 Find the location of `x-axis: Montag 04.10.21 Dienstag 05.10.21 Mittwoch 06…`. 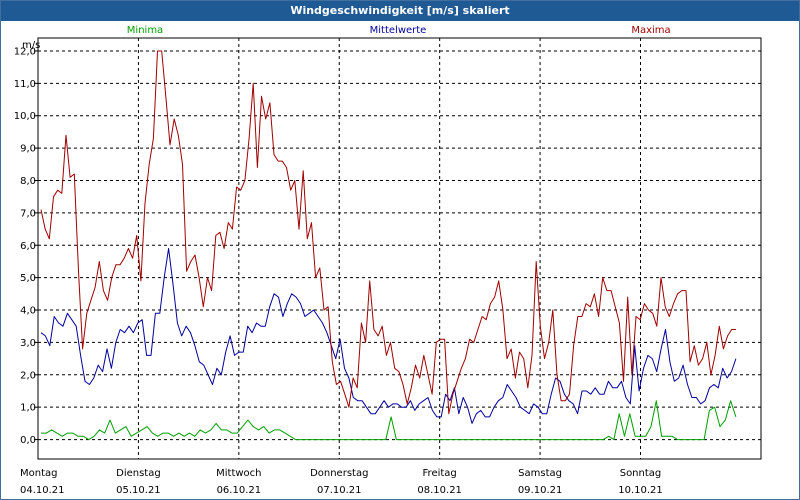

x-axis: Montag 04.10.21 Dienstag 05.10.21 Mittwoch 06… is located at coordinates (341, 482).